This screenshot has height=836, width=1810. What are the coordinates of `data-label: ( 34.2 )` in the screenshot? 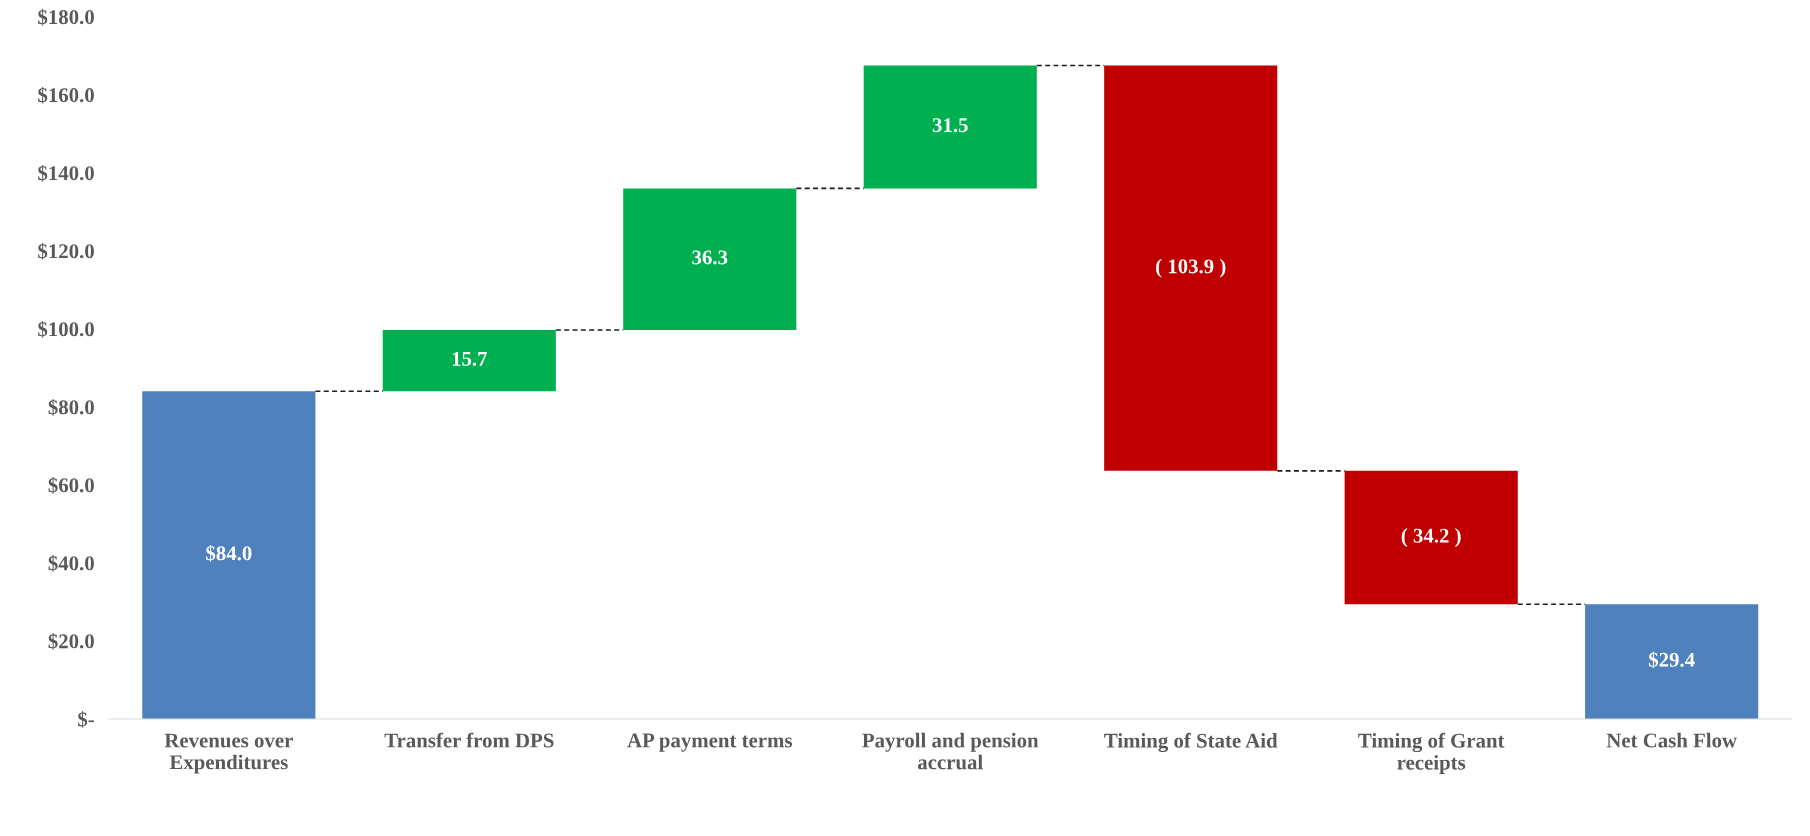 It's located at (1431, 537).